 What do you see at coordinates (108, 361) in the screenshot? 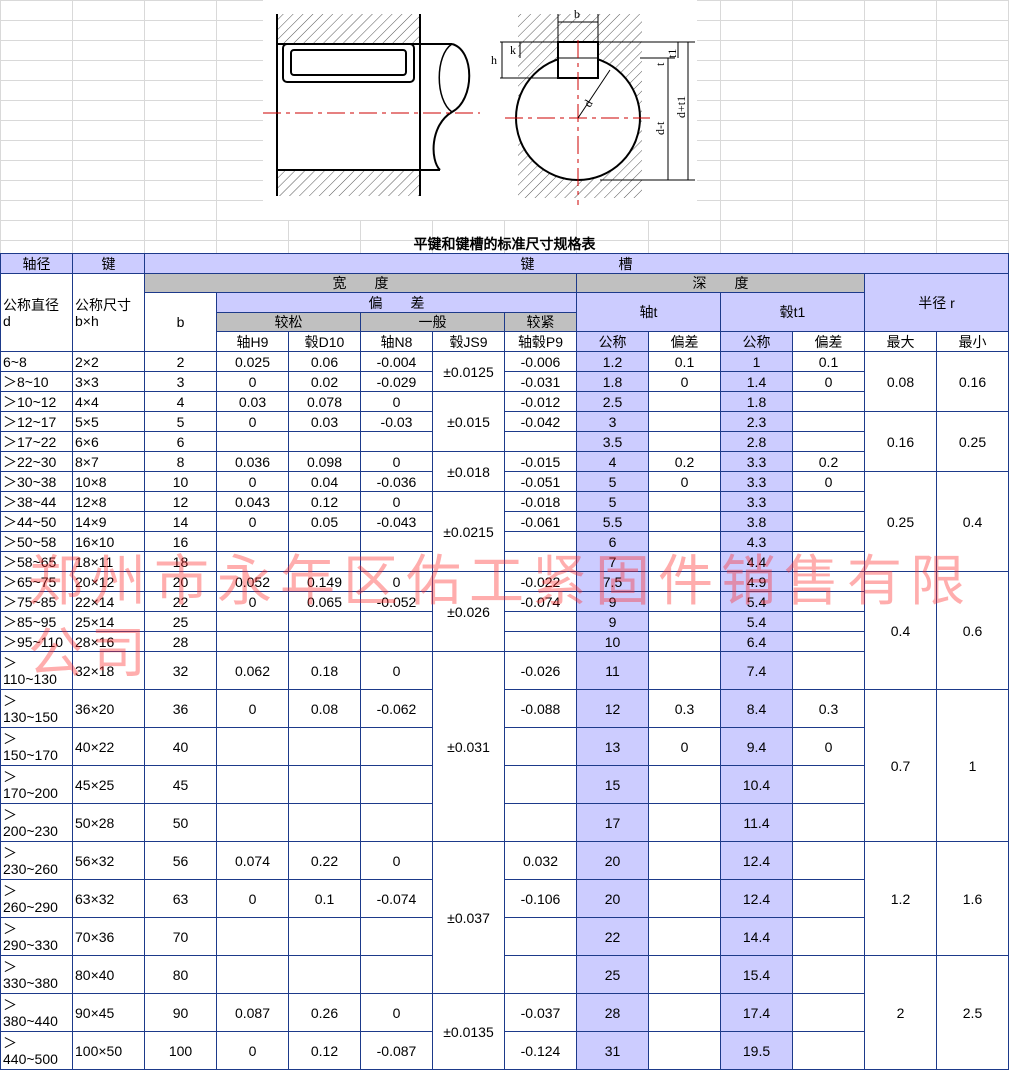
I see `table-cell: 2×2` at bounding box center [108, 361].